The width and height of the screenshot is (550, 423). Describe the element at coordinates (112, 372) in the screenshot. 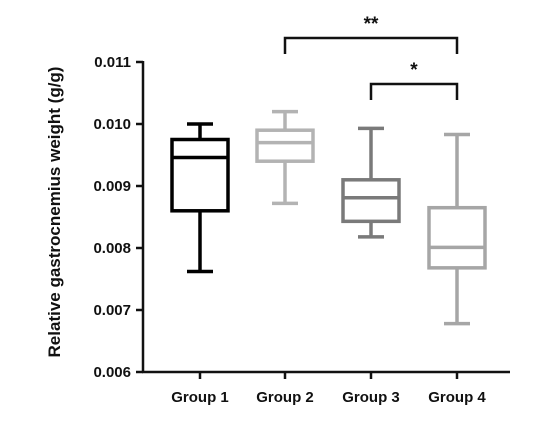

I see `y-tick-label: 0.006` at that location.